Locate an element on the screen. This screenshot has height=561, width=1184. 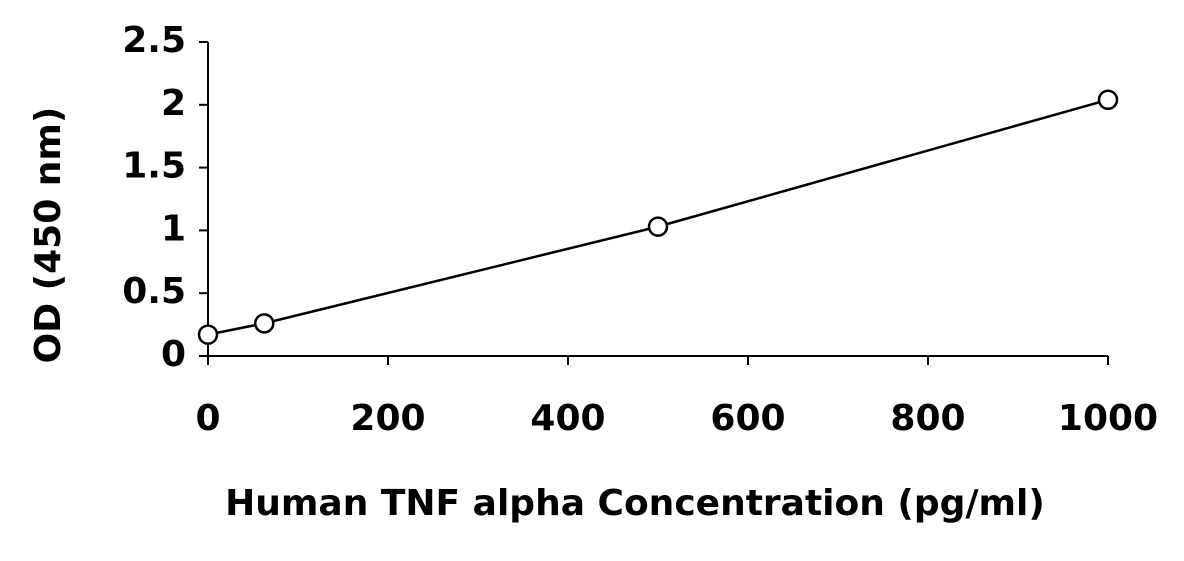
x-tick-label: 400 is located at coordinates (567, 418).